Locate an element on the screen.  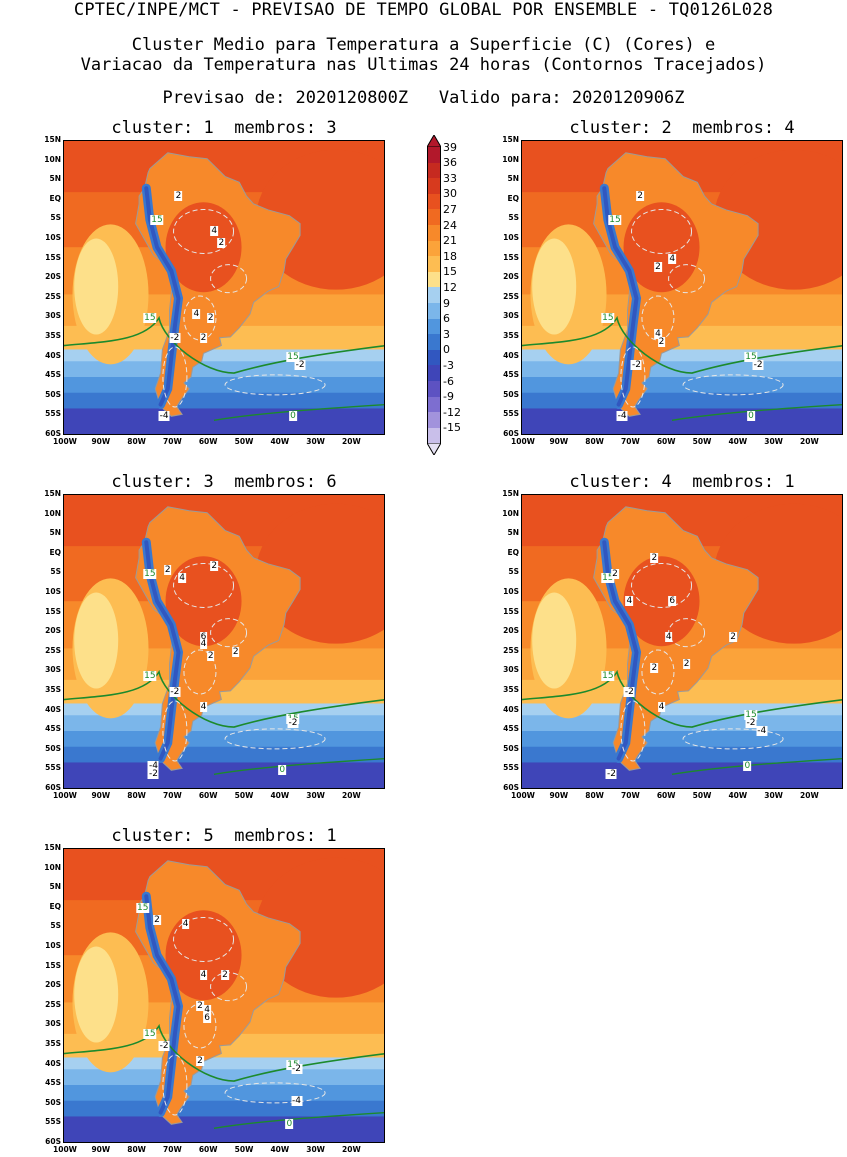
lon-tick-label: 30W is located at coordinates (773, 795).